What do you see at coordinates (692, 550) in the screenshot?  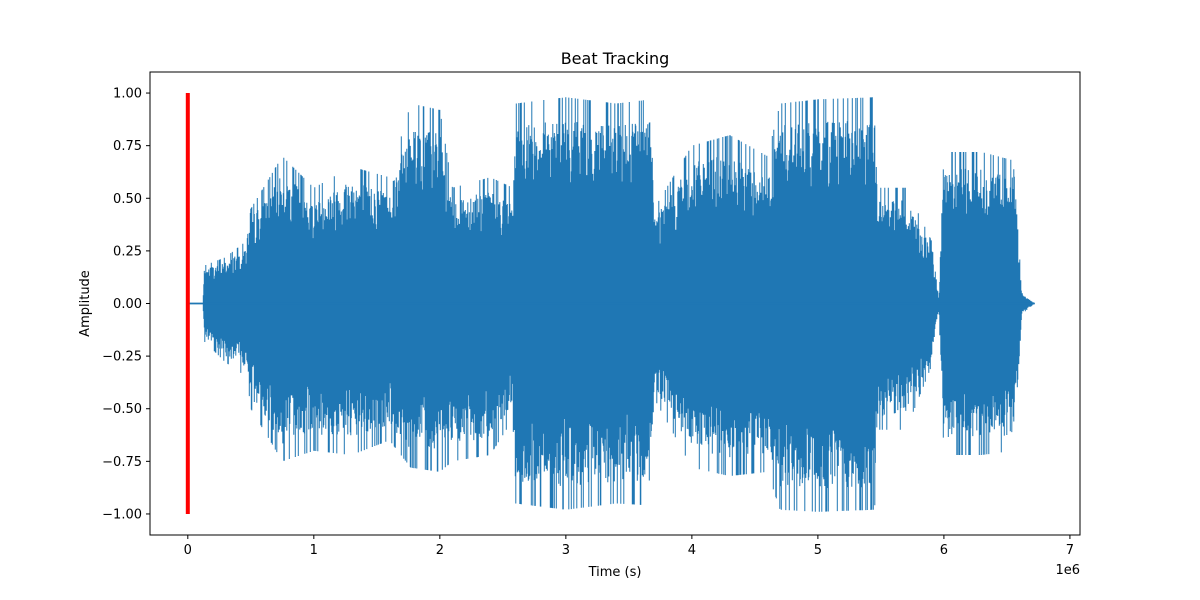 I see `x-tick-label: 4` at bounding box center [692, 550].